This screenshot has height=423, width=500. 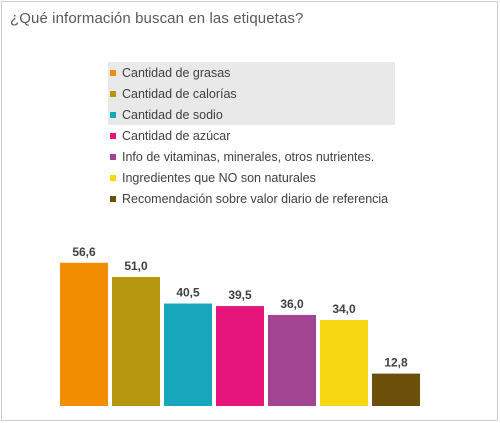 I want to click on legend-item-grasas: Cantidad de grasas, so click(x=273, y=72).